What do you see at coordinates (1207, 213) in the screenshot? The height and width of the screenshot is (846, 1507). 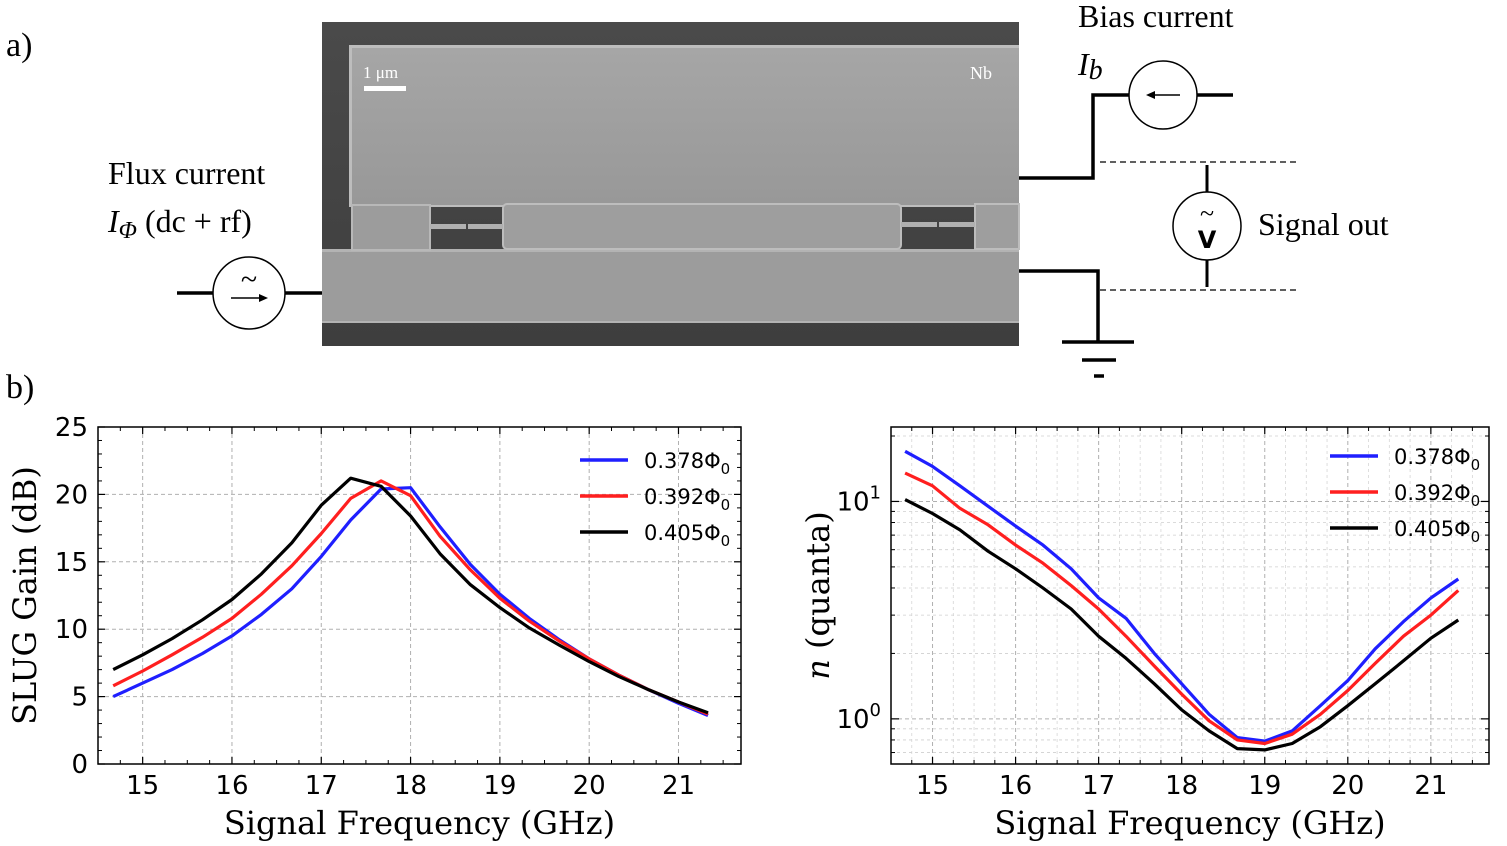 I see `voltmeter-tilde: ~` at bounding box center [1207, 213].